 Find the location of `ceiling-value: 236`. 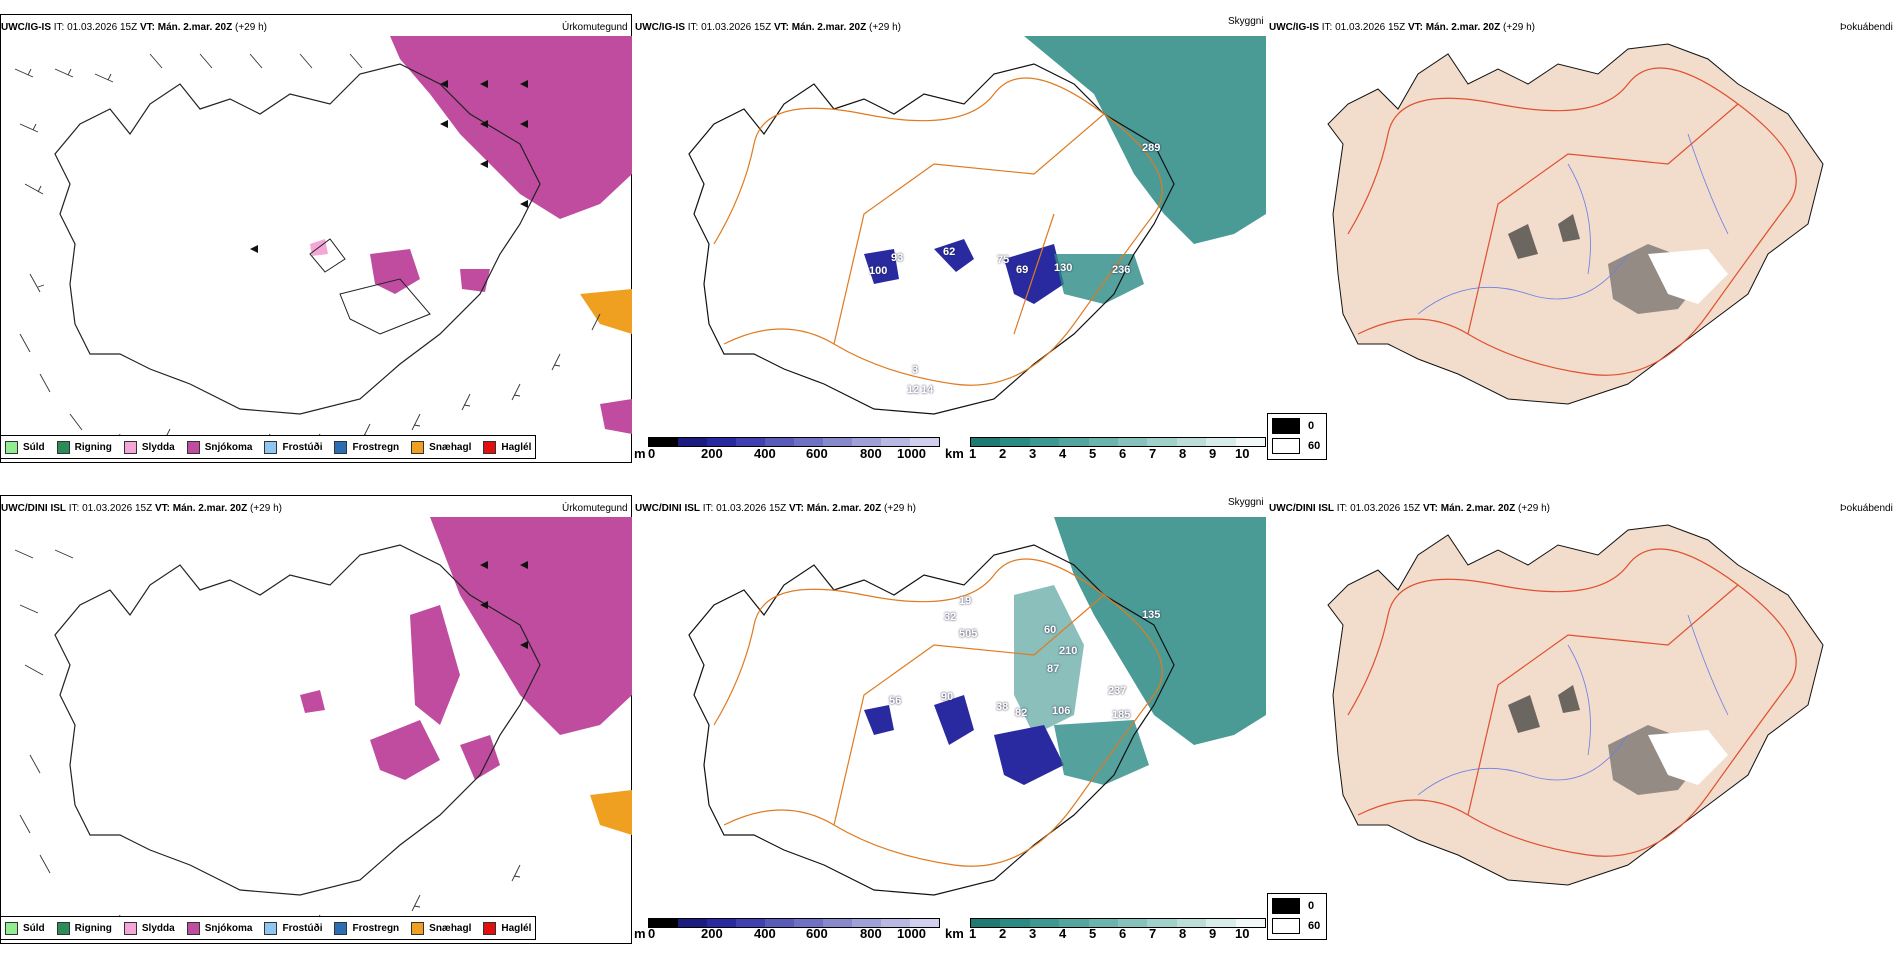

ceiling-value: 236 is located at coordinates (1121, 270).